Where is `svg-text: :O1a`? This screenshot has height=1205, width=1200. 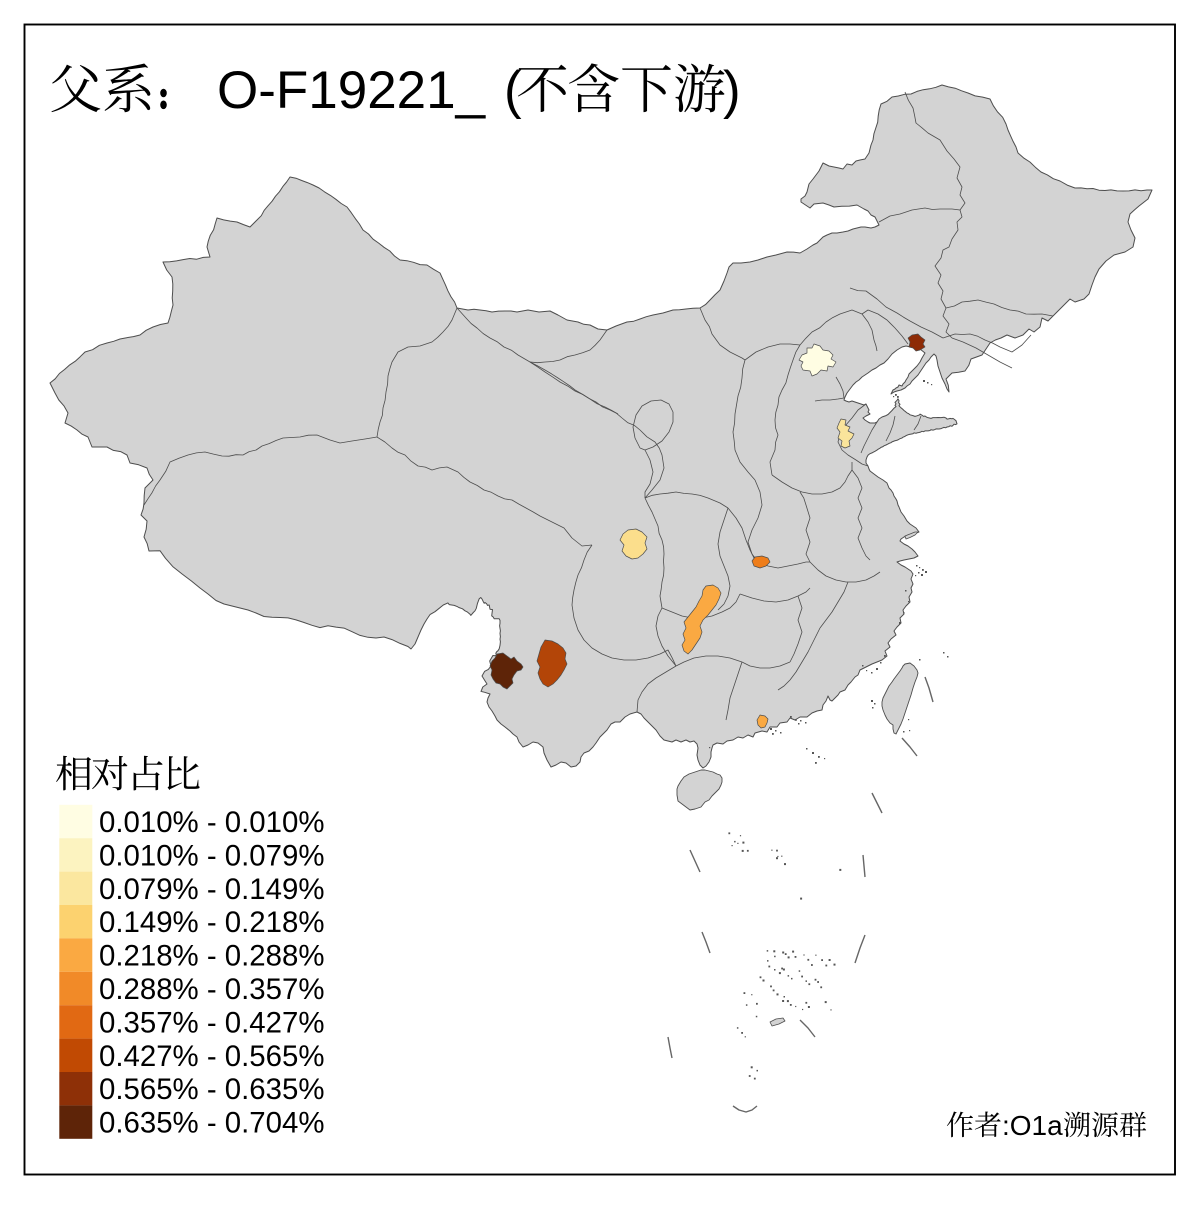 svg-text: :O1a is located at coordinates (1032, 1125).